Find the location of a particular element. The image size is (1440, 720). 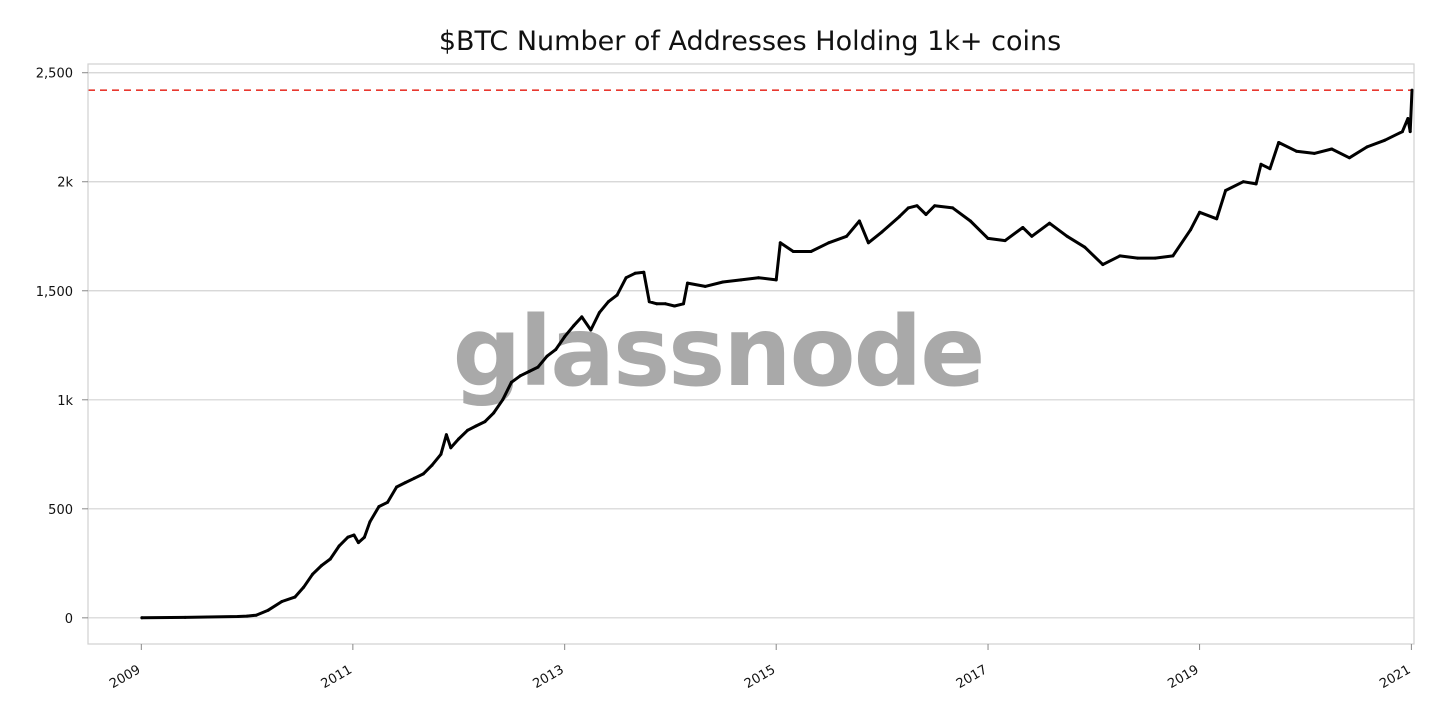

y-tick-label: 1k is located at coordinates (65, 401).